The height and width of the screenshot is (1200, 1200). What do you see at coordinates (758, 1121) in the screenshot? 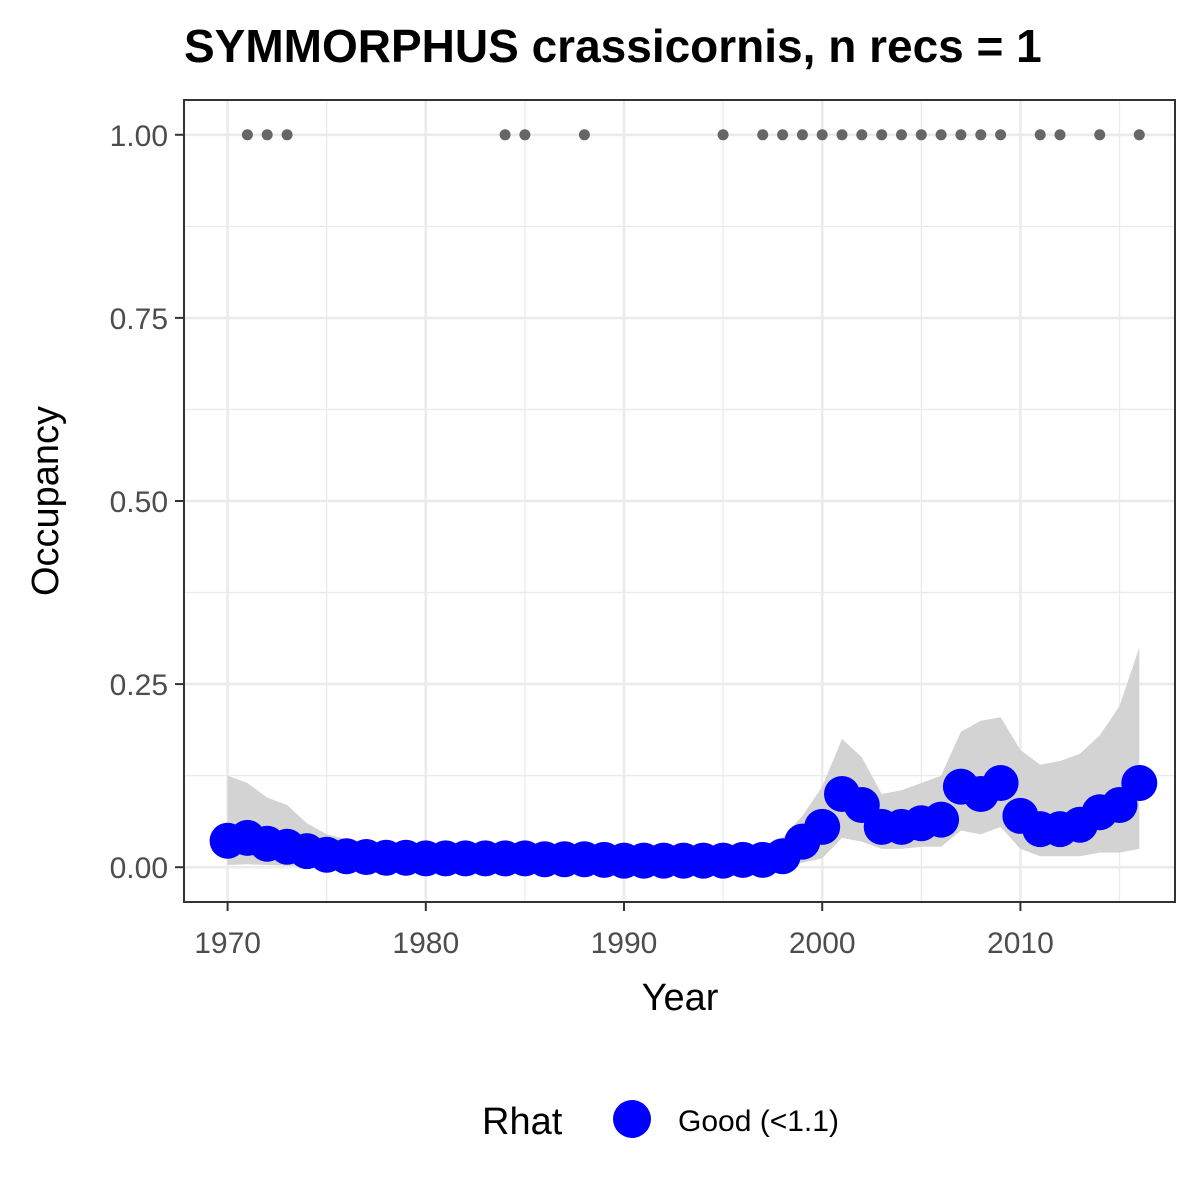
I see `legend-label-good: Good (<1.1)` at bounding box center [758, 1121].